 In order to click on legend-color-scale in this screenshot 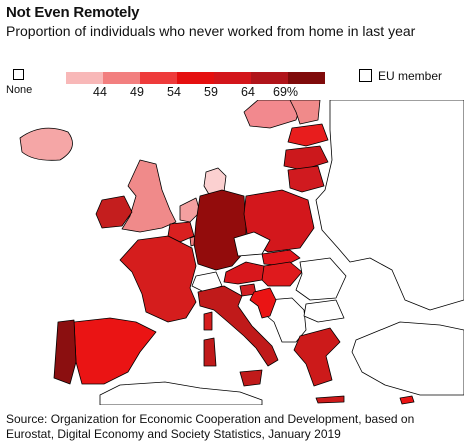, I will do `click(195, 78)`.